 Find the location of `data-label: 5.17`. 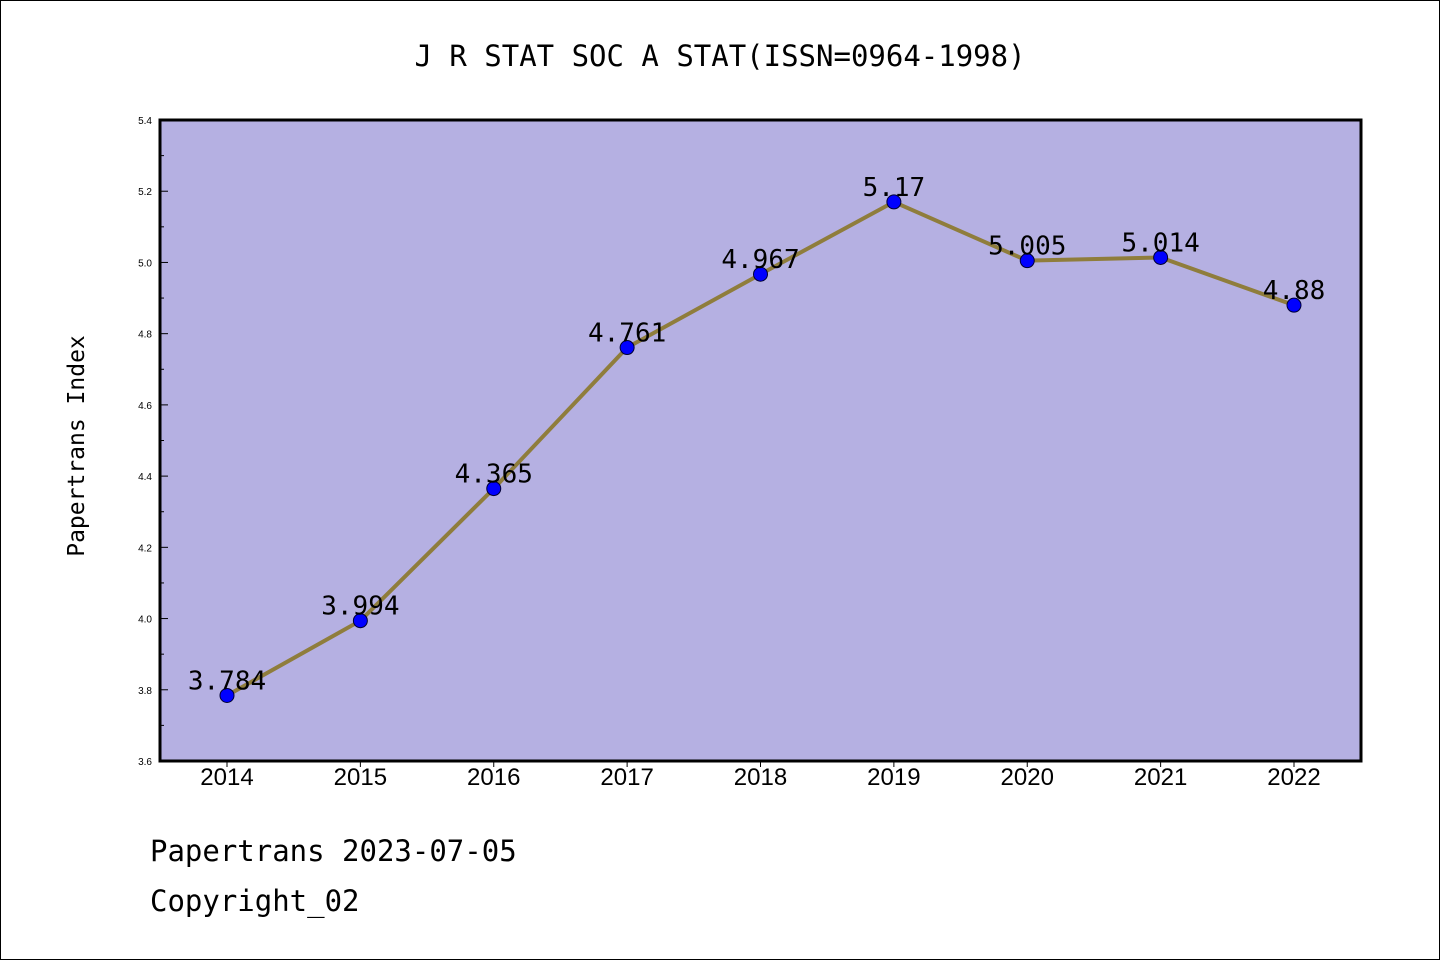

data-label: 5.17 is located at coordinates (894, 188).